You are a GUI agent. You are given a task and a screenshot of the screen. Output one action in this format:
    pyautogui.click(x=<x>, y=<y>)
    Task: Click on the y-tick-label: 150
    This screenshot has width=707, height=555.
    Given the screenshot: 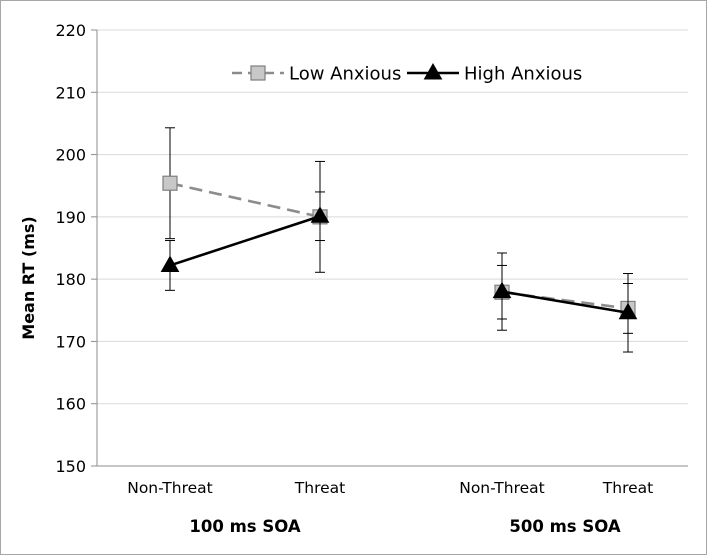 What is the action you would take?
    pyautogui.click(x=70, y=466)
    